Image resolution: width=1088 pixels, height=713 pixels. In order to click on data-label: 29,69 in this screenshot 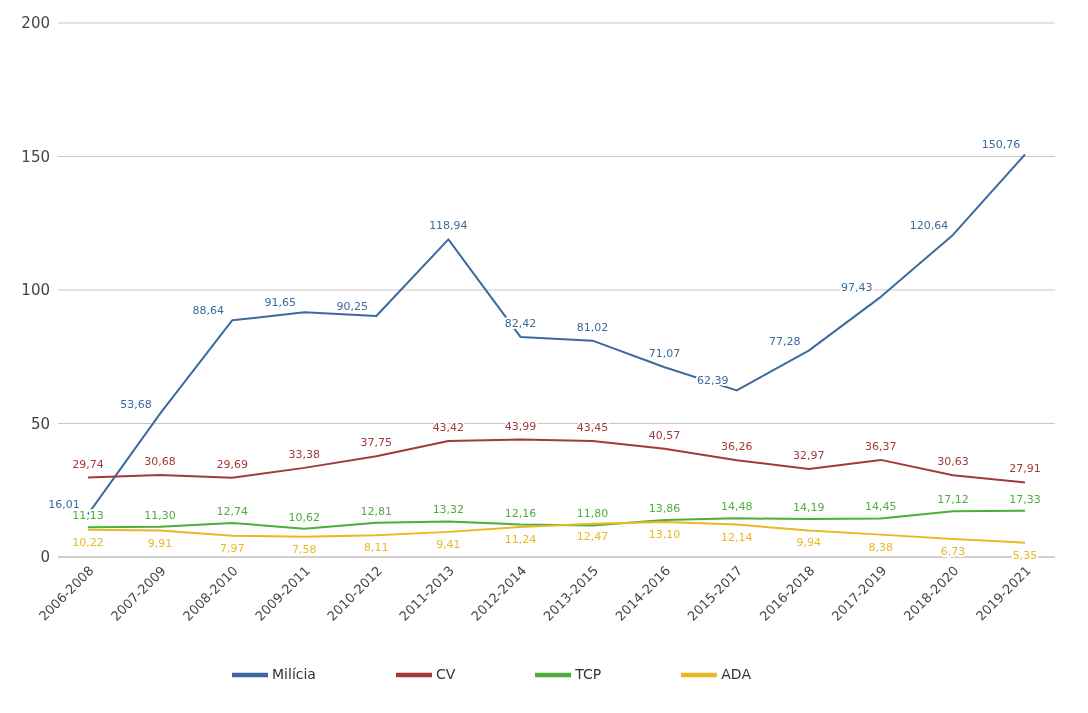, I will do `click(232, 464)`.